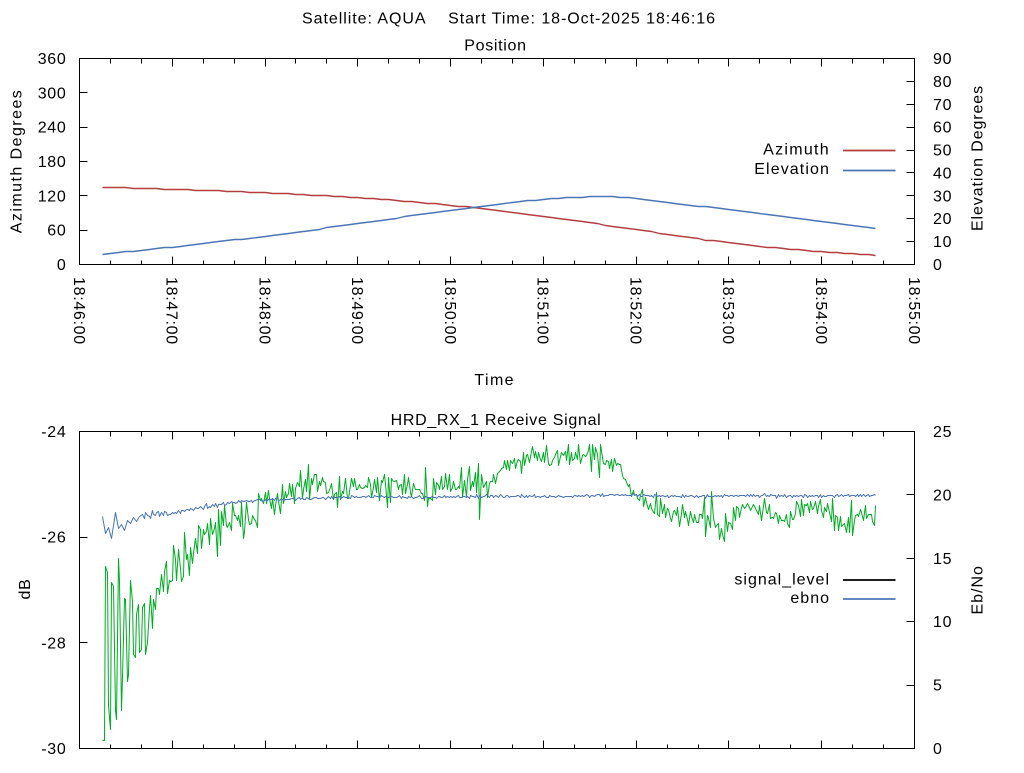 The height and width of the screenshot is (773, 1024). Describe the element at coordinates (495, 45) in the screenshot. I see `svg-text: Position` at that location.